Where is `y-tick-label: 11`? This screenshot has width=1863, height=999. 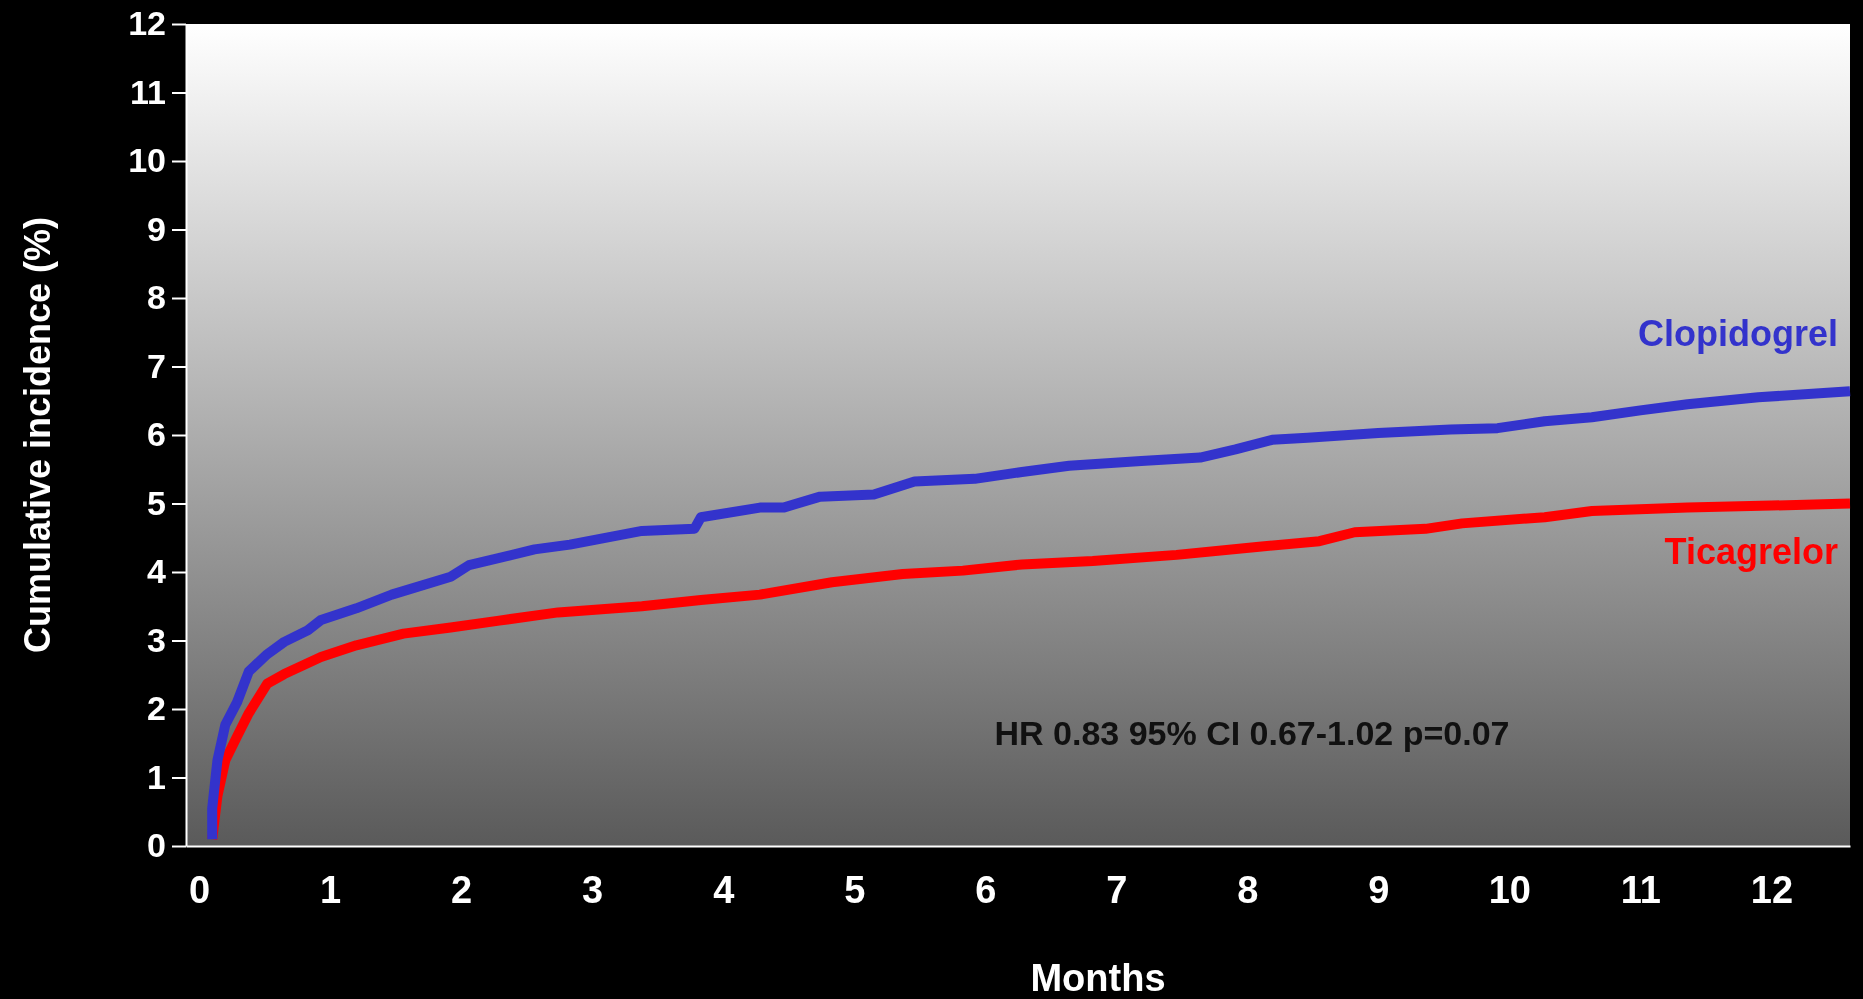 y-tick-label: 11 is located at coordinates (148, 91).